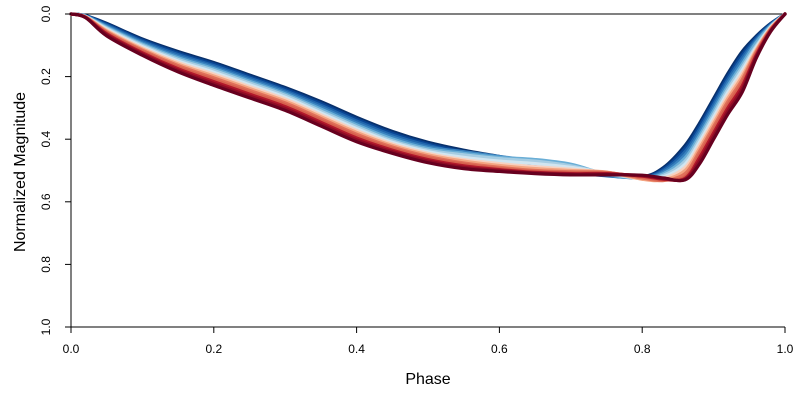  What do you see at coordinates (46, 76) in the screenshot?
I see `y-tick-label: 0.2` at bounding box center [46, 76].